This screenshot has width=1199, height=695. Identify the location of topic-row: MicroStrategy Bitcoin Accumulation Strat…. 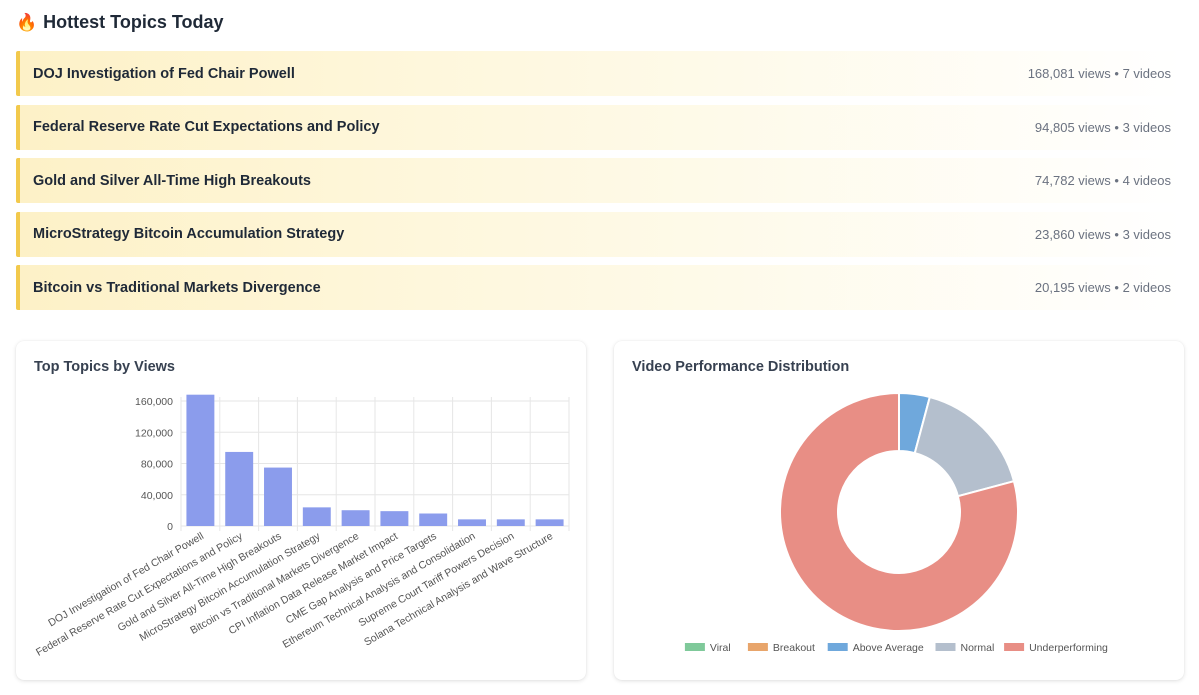
(599, 234).